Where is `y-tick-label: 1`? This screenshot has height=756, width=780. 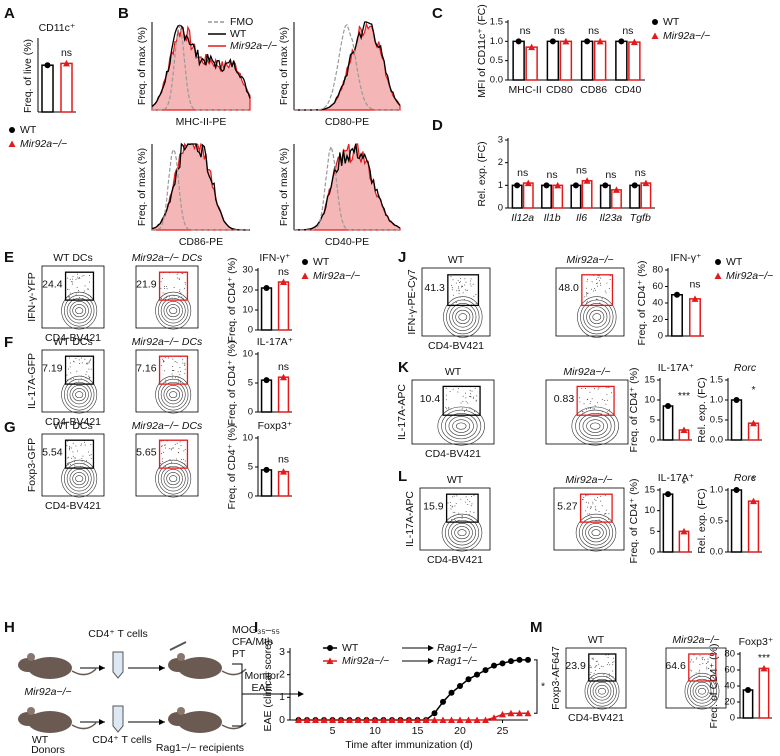 y-tick-label: 1 is located at coordinates (500, 185).